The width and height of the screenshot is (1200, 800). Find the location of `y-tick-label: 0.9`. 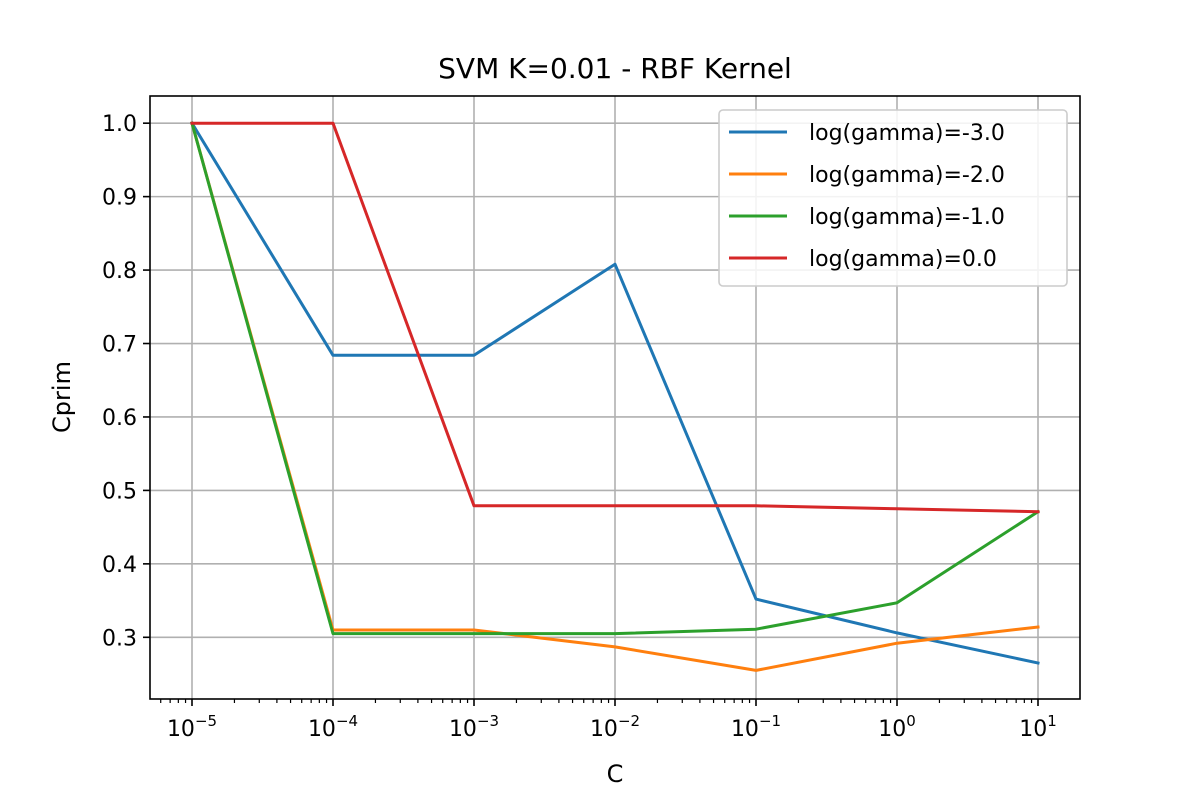

y-tick-label: 0.9 is located at coordinates (119, 198).